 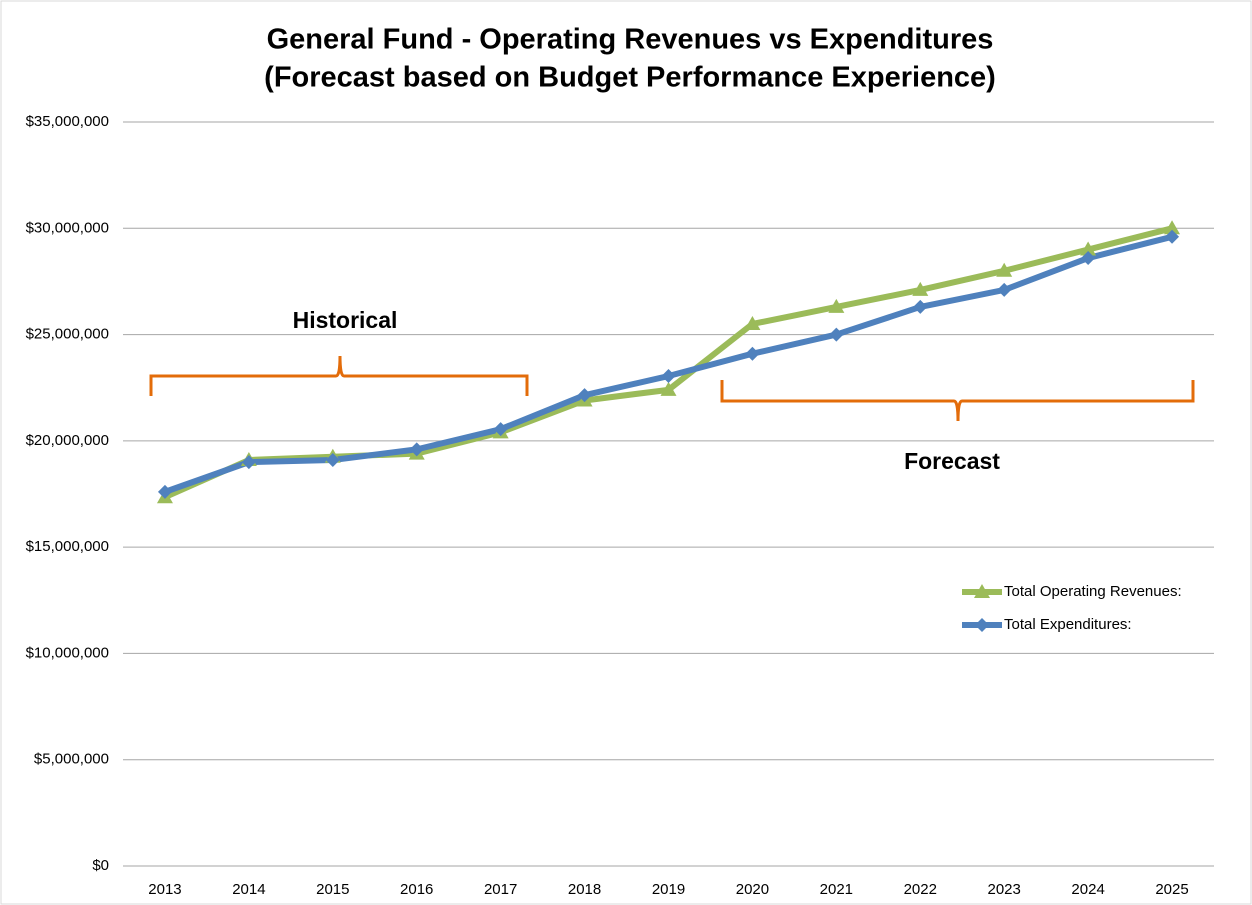 I want to click on x-tick-label: 2021, so click(x=836, y=889).